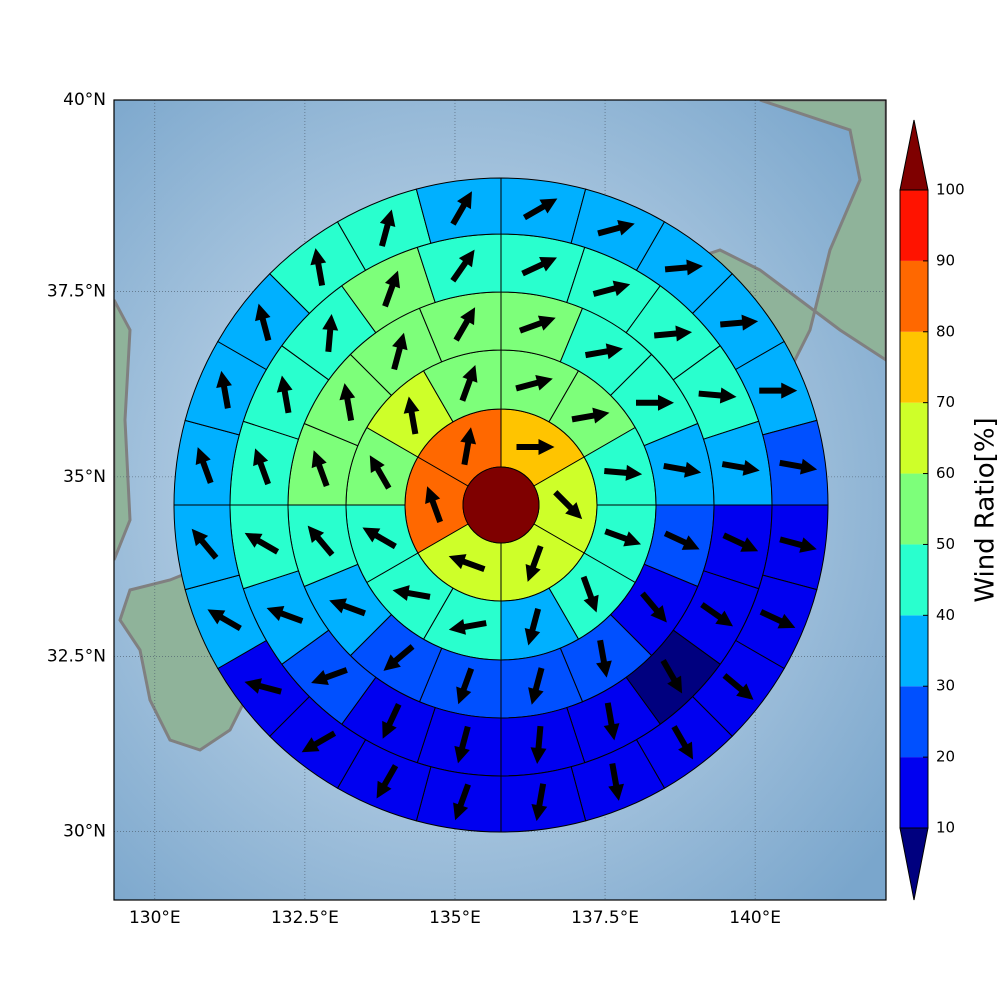  What do you see at coordinates (945, 828) in the screenshot?
I see `colorbar-tick-label: 10` at bounding box center [945, 828].